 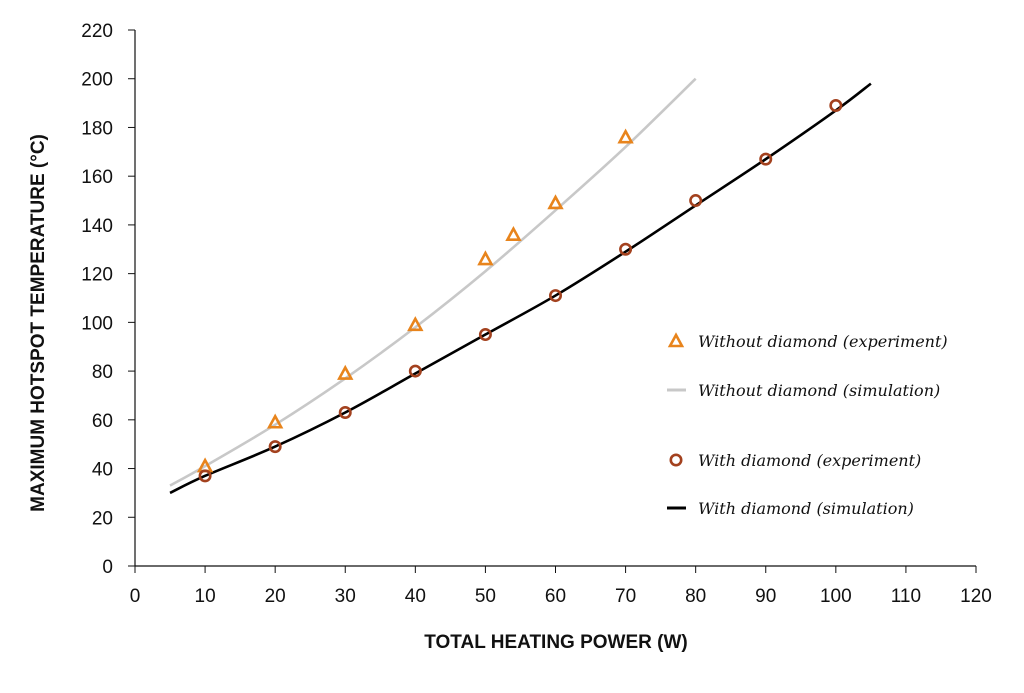 I want to click on x-tick-label: 10, so click(x=205, y=596).